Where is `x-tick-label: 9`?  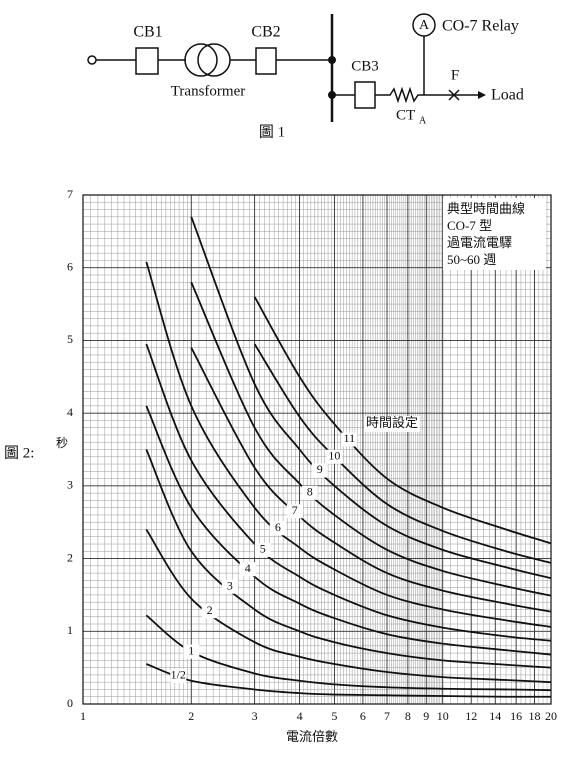
x-tick-label: 9 is located at coordinates (426, 716).